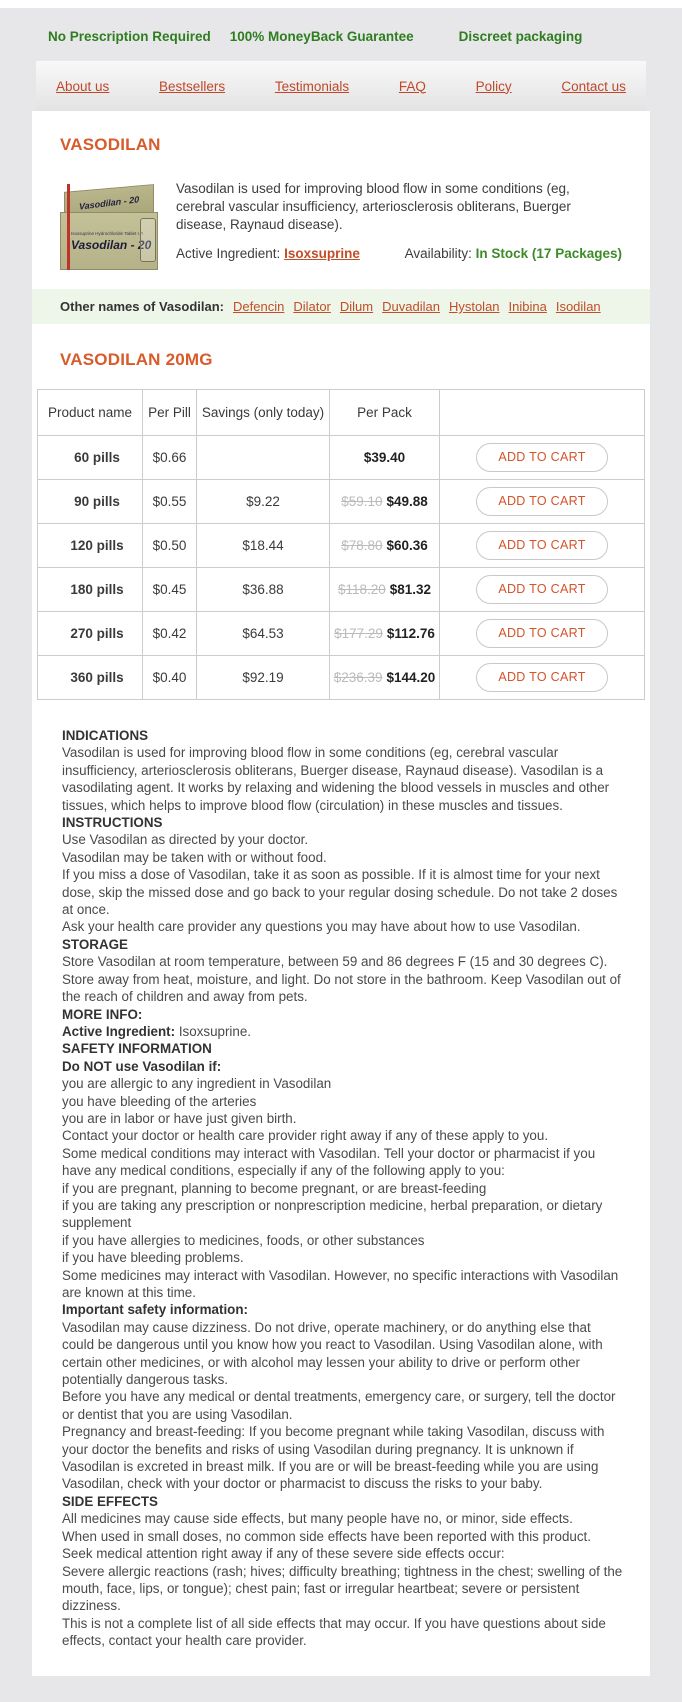 The image size is (682, 1702). I want to click on info-line: INSTRUCTIONS, so click(112, 823).